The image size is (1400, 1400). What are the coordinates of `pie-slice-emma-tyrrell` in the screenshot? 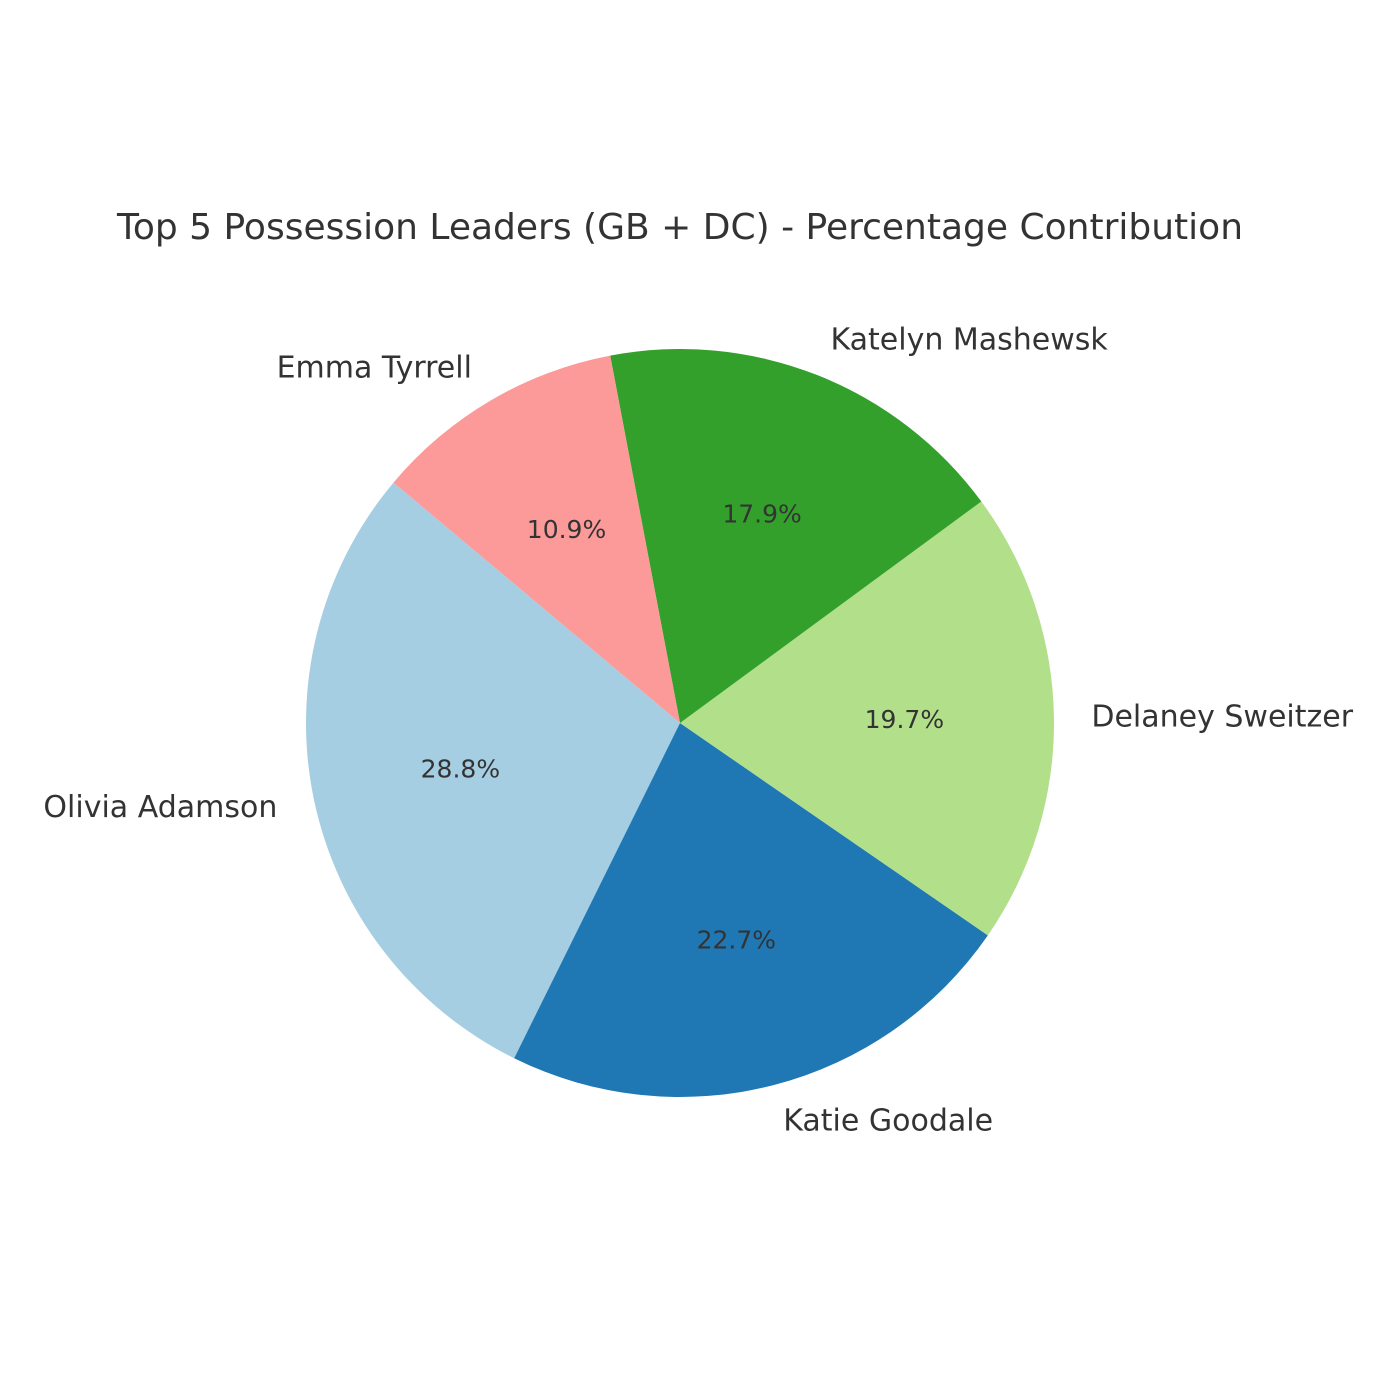 It's located at (536, 539).